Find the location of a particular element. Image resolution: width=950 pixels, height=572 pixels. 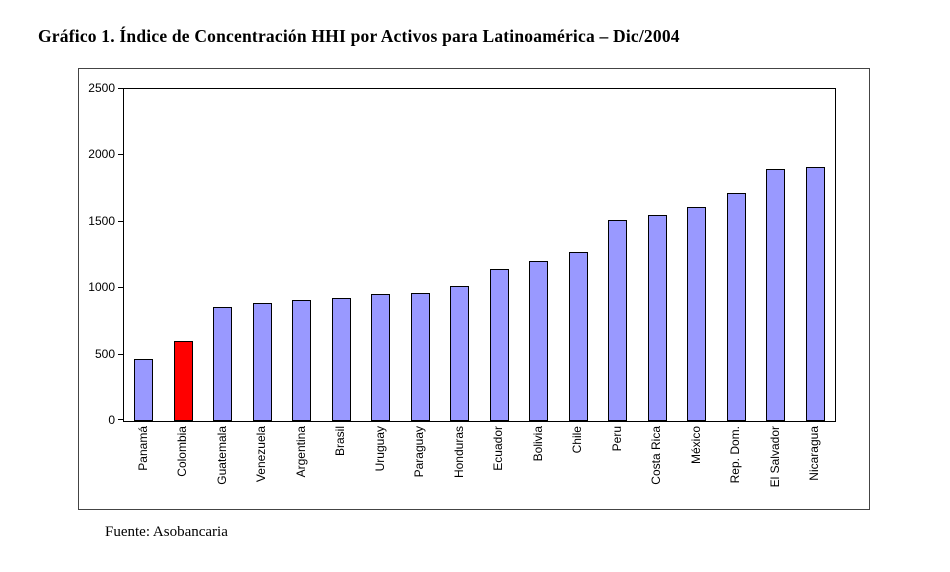

y-axis-label: 1000 is located at coordinates (101, 287).